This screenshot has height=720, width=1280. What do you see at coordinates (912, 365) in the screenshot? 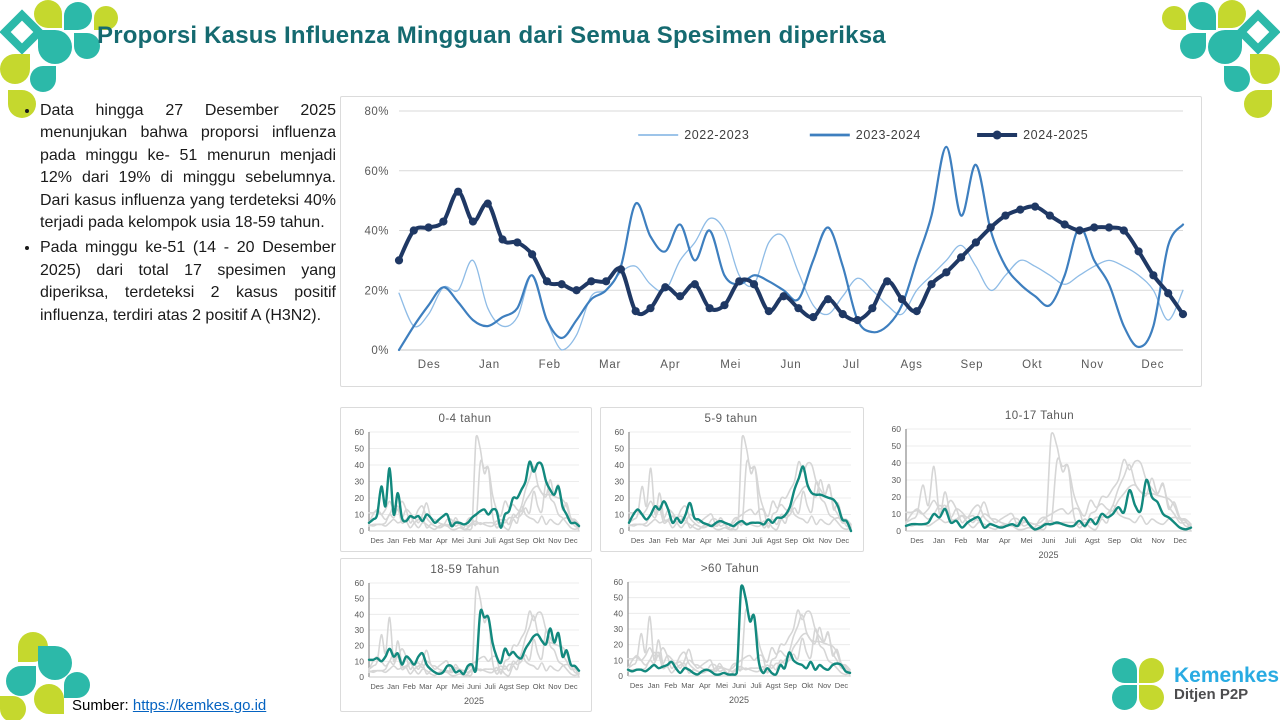
I see `svg-text: Ags` at bounding box center [912, 365].